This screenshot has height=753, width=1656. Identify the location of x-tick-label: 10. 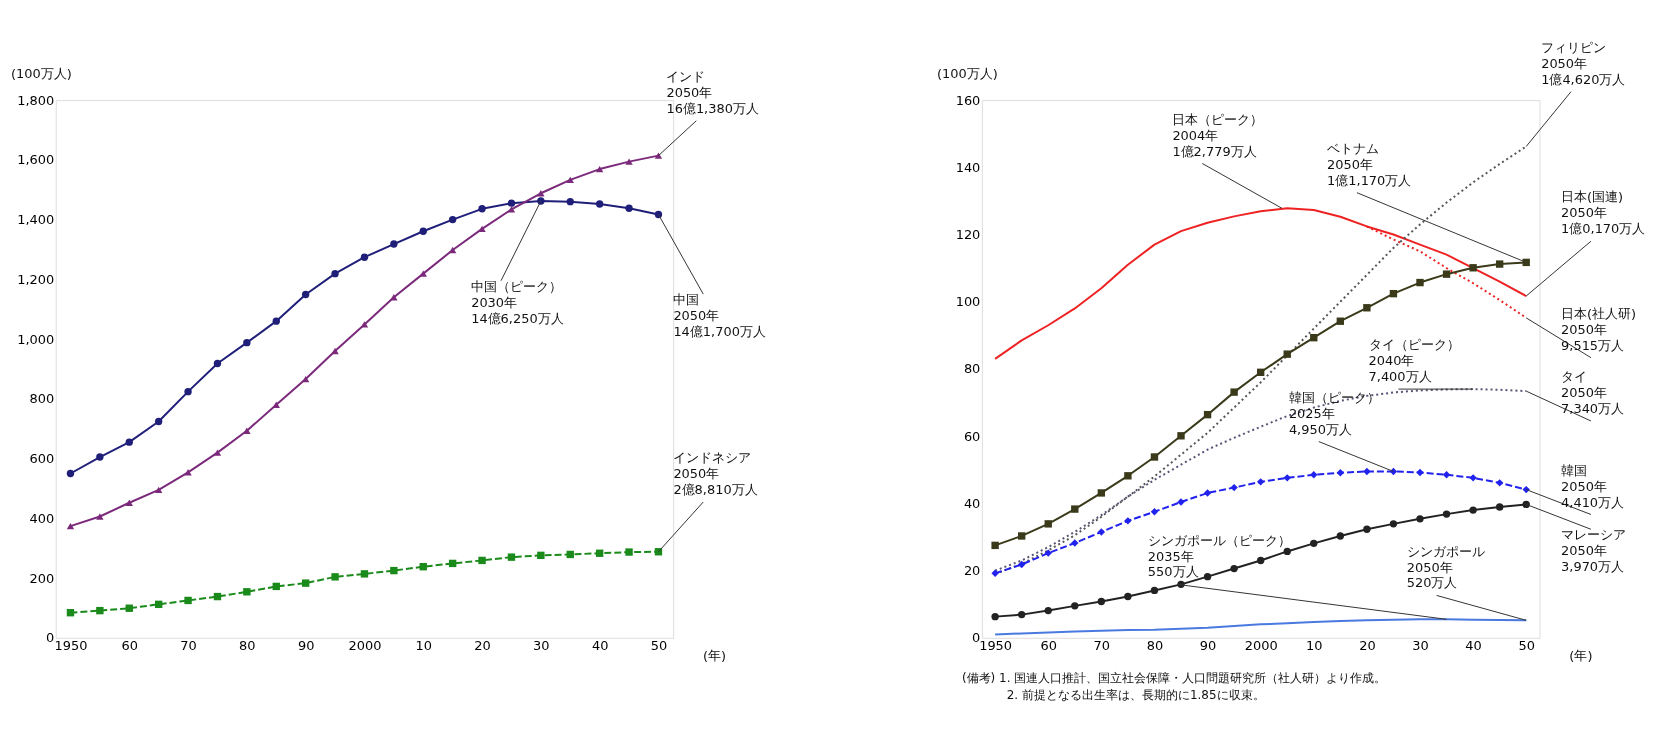
(1314, 646).